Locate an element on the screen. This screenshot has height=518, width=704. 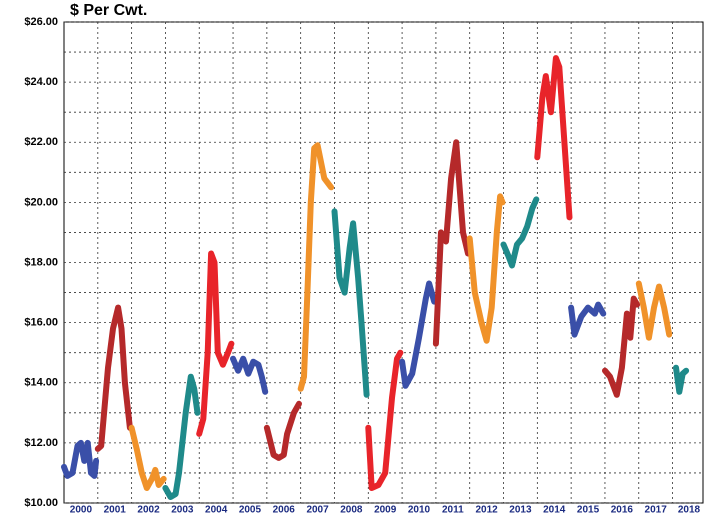
x-tick-label: 2012 is located at coordinates (486, 509).